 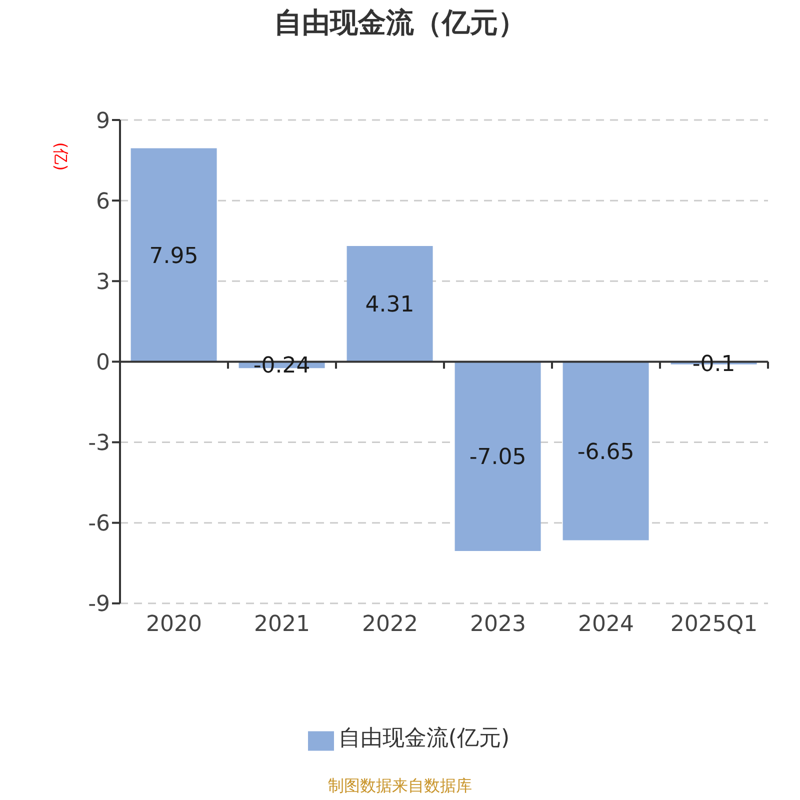 I want to click on x-tick-label: 2020, so click(x=174, y=624).